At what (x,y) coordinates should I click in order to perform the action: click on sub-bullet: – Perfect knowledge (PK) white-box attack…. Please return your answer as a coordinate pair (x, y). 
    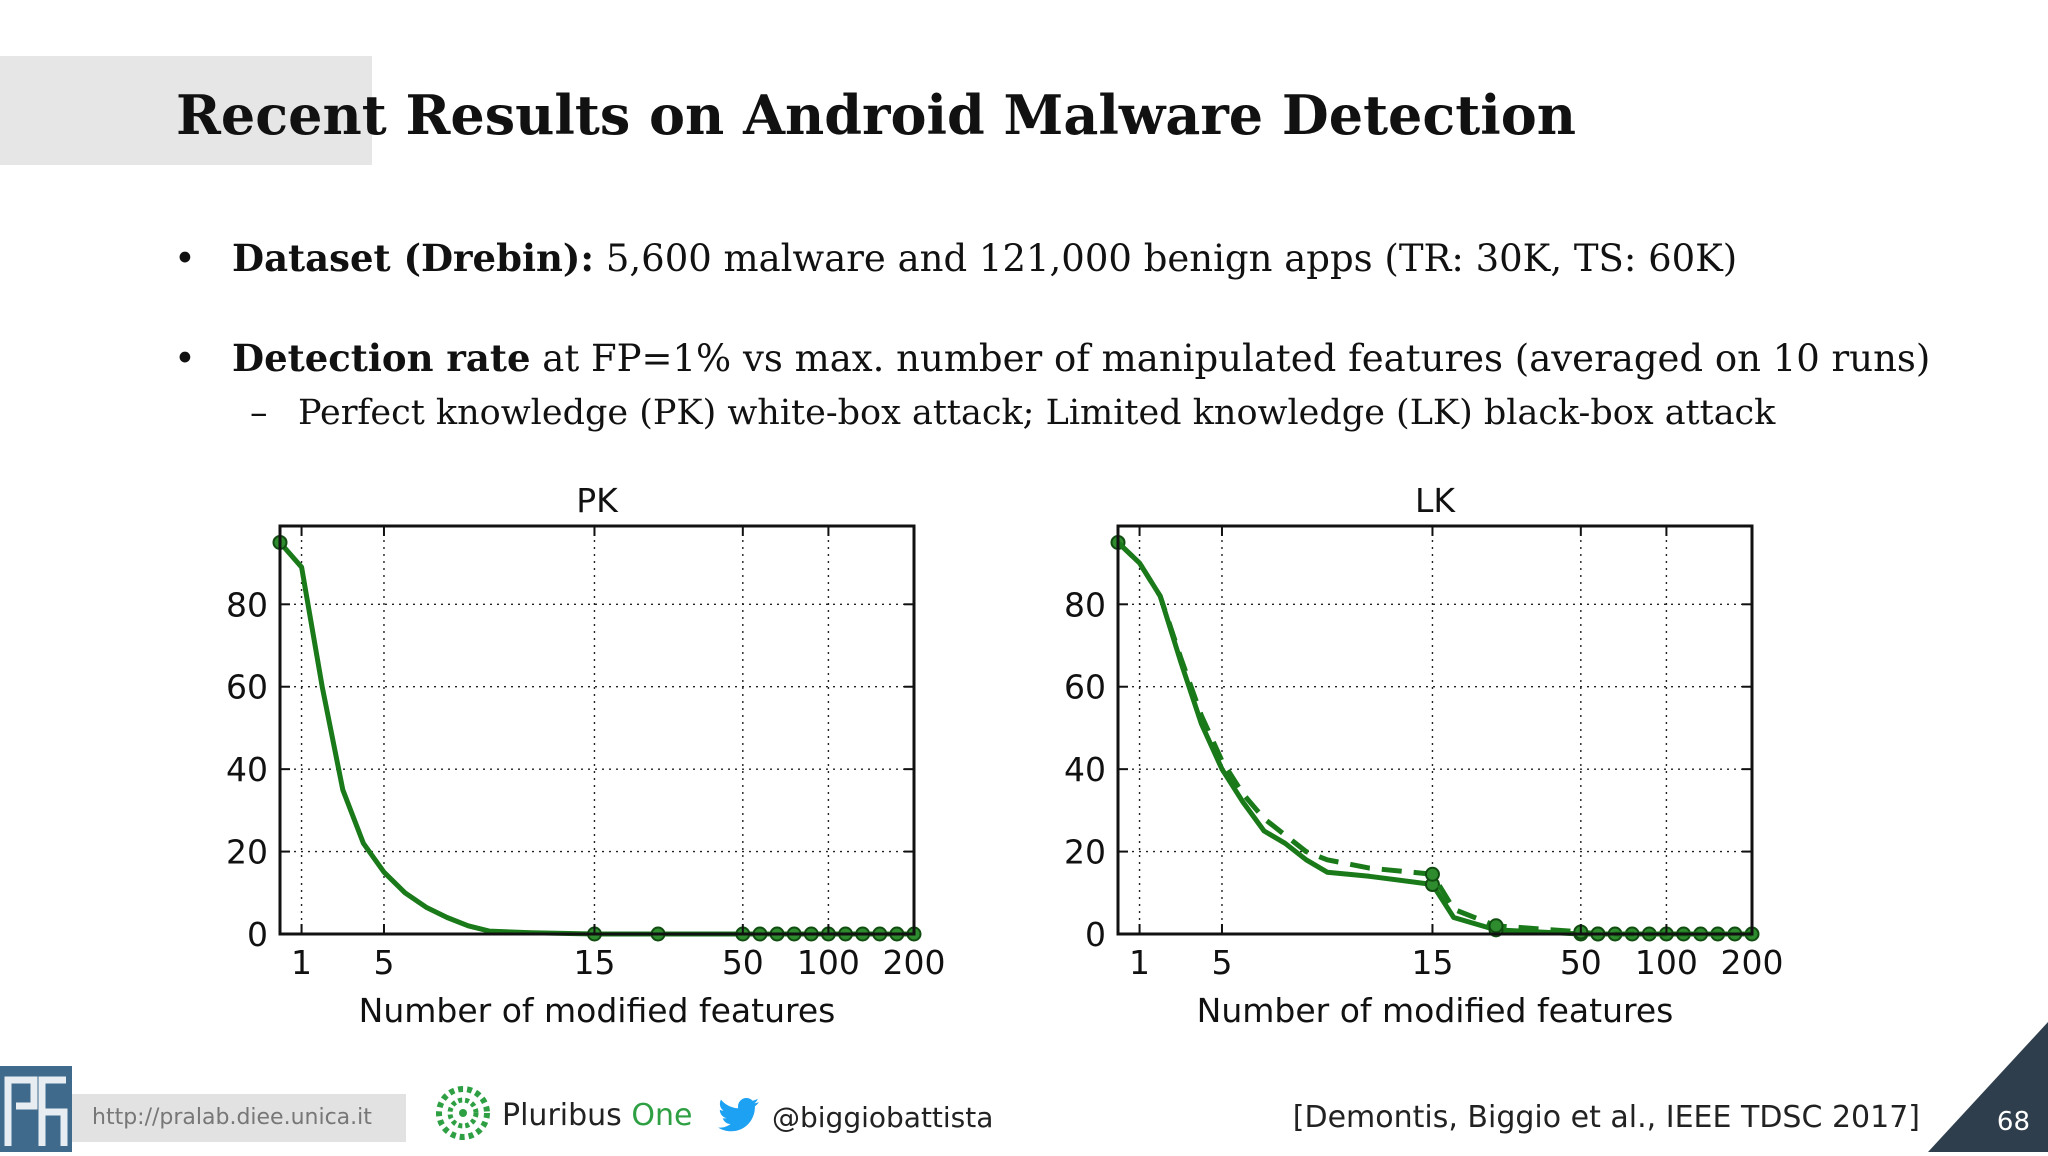
    Looking at the image, I should click on (1012, 413).